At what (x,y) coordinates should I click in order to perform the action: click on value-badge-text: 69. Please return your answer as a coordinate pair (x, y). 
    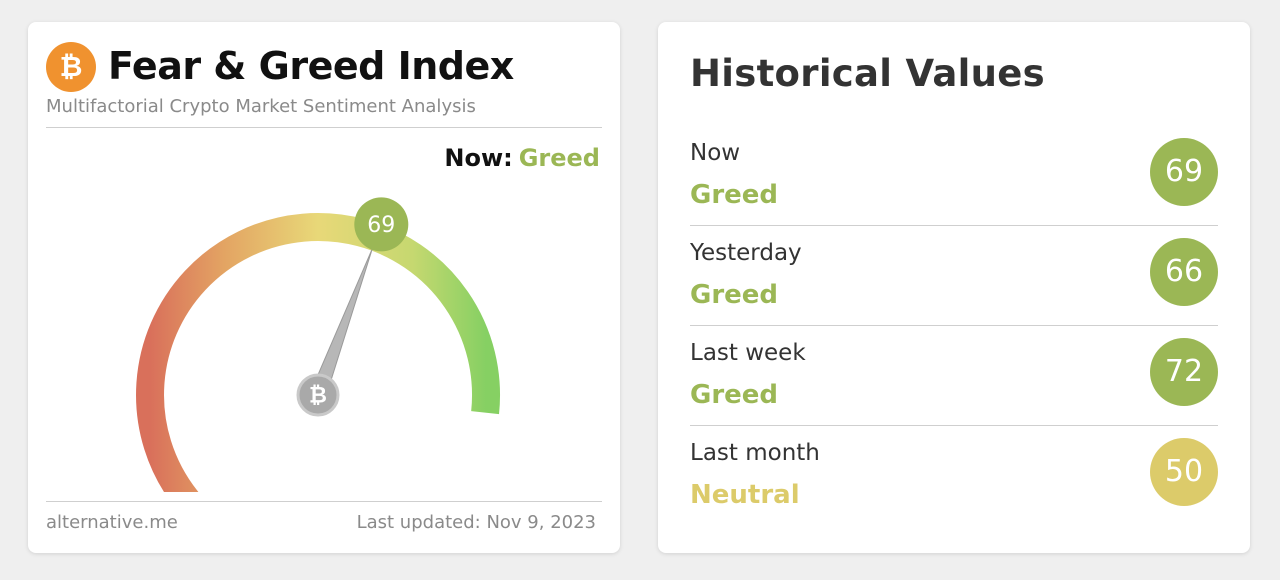
    Looking at the image, I should click on (381, 225).